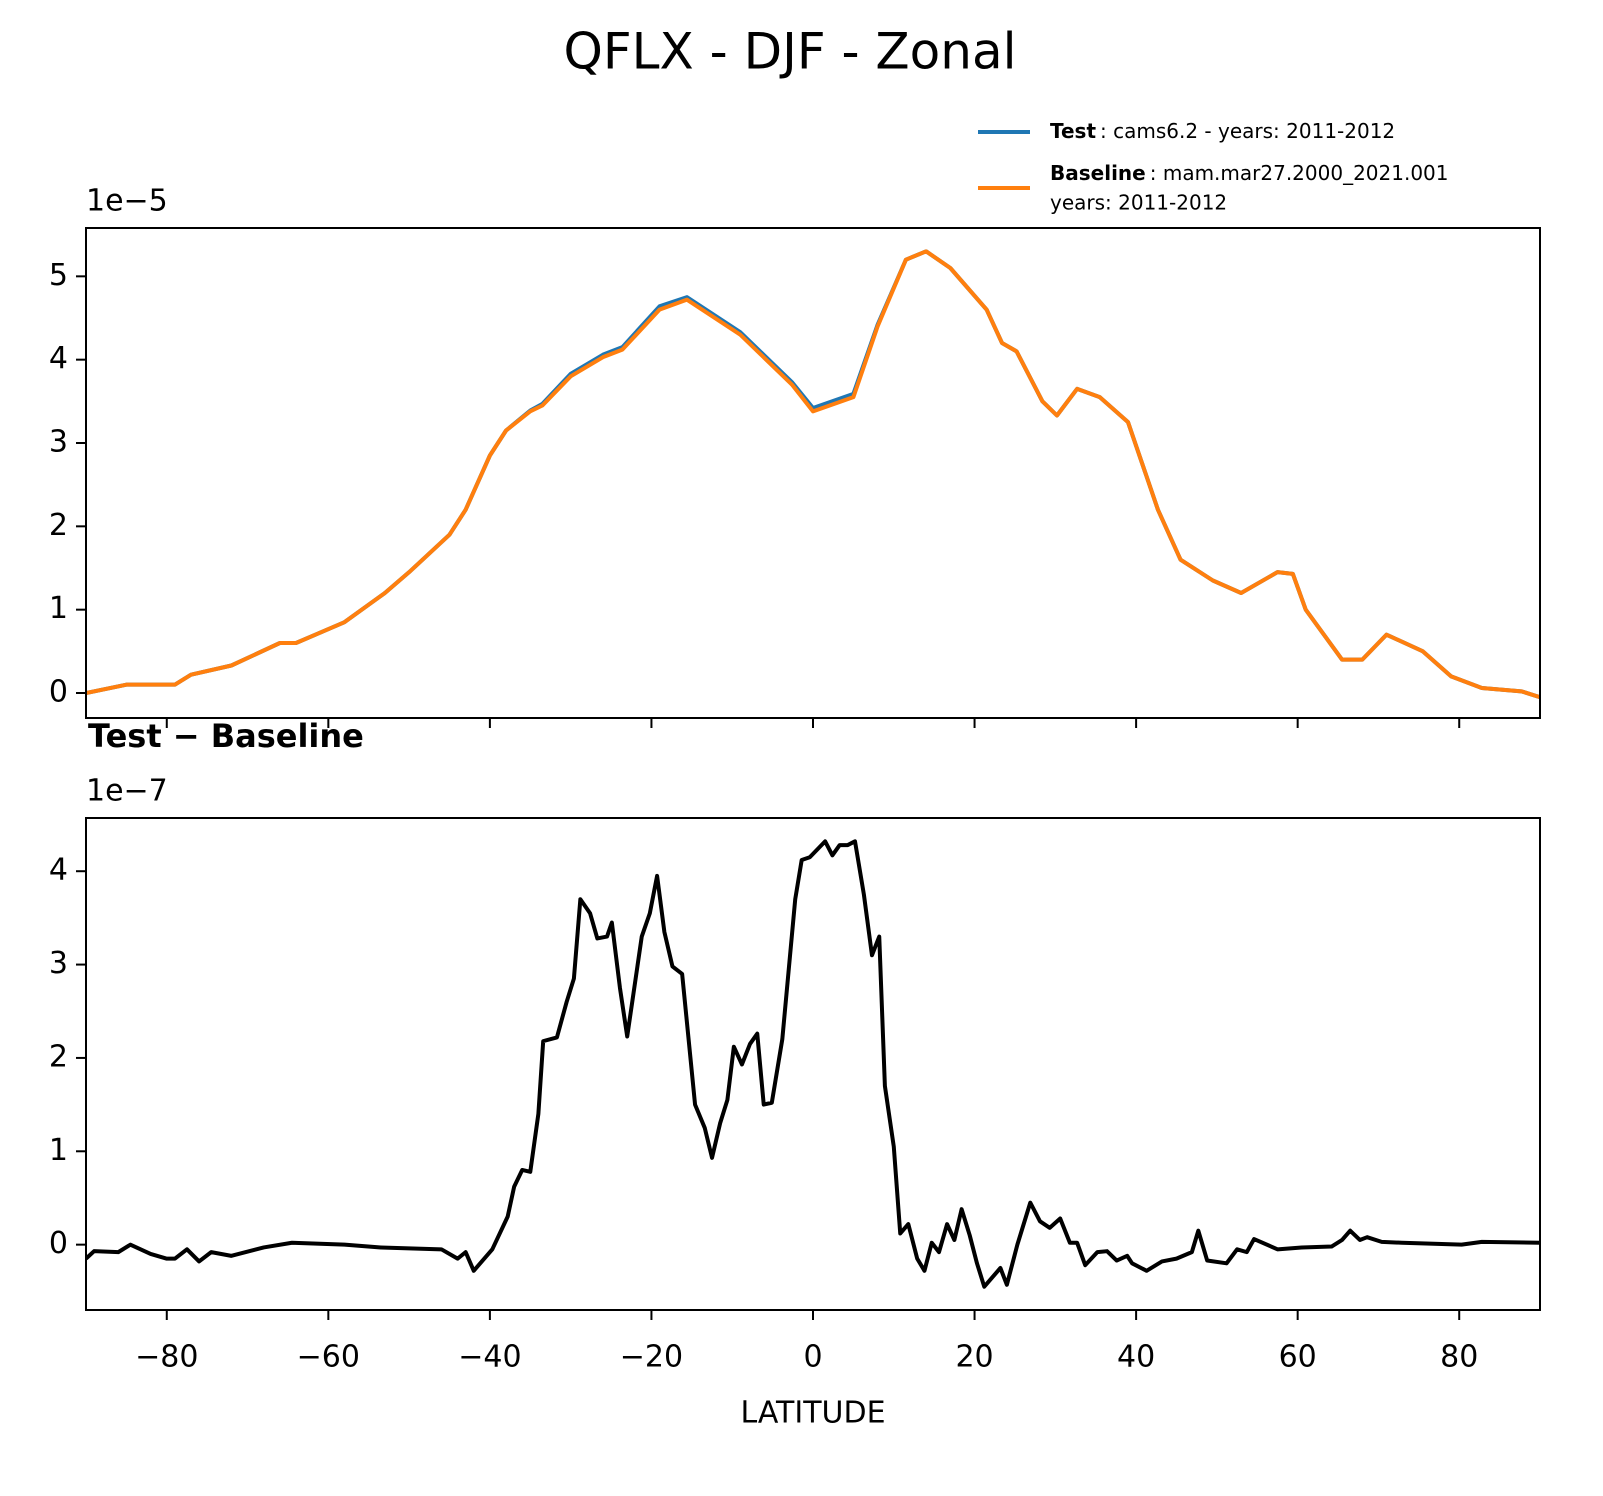 The image size is (1603, 1496). I want to click on figure-title: QFLX - DJF - Zonal, so click(790, 52).